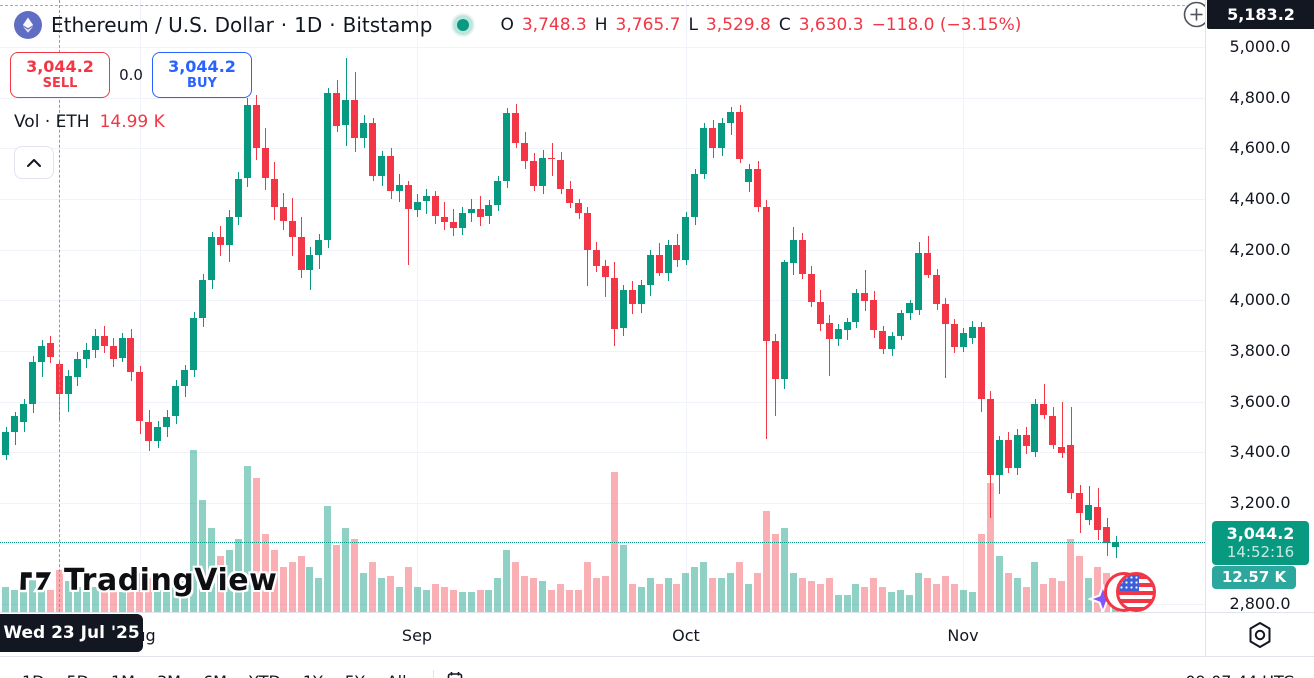 This screenshot has width=1314, height=678. Describe the element at coordinates (417, 635) in the screenshot. I see `month-label-sep: Sep` at that location.